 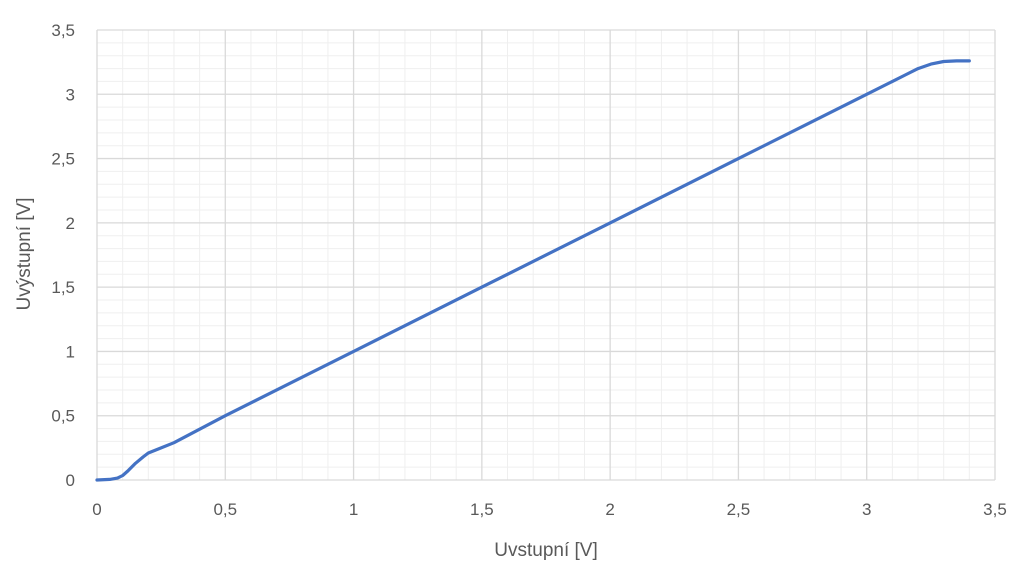 I want to click on x-tick-labels: 0 0,5 1 1,5 2 2,5 3 3,5, so click(x=549, y=509).